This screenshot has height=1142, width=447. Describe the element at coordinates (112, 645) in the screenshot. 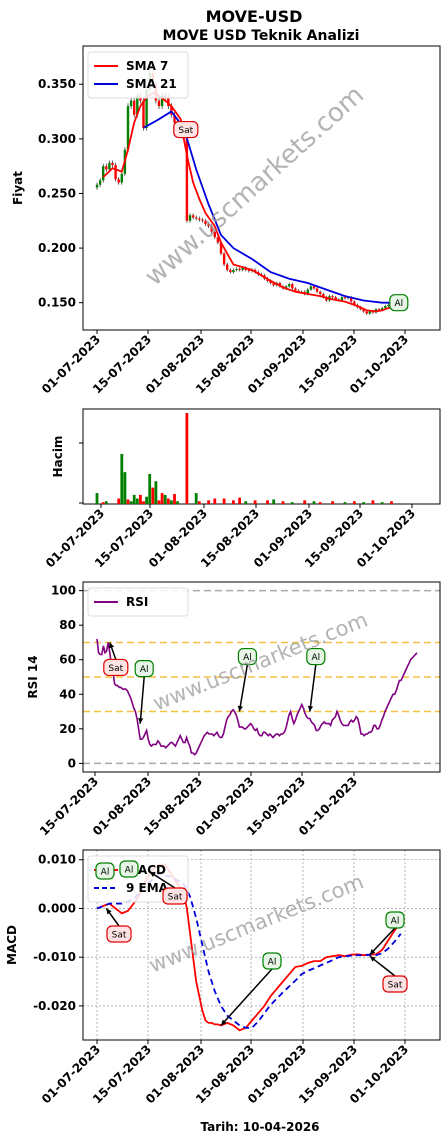

I see `rsi-signal-arrow-0-head` at that location.